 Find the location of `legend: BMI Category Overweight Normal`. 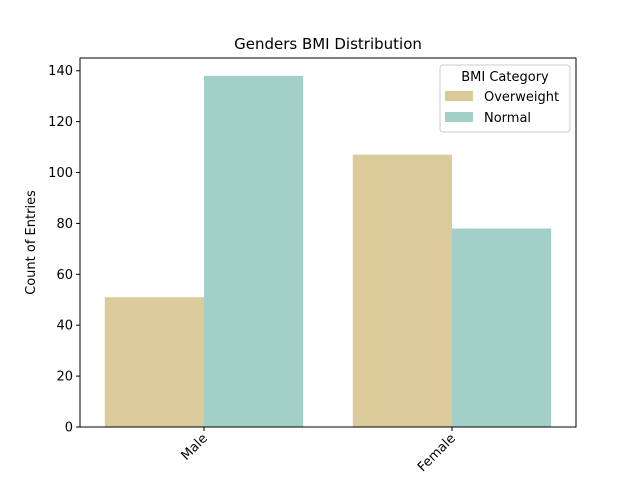

legend: BMI Category Overweight Normal is located at coordinates (505, 98).